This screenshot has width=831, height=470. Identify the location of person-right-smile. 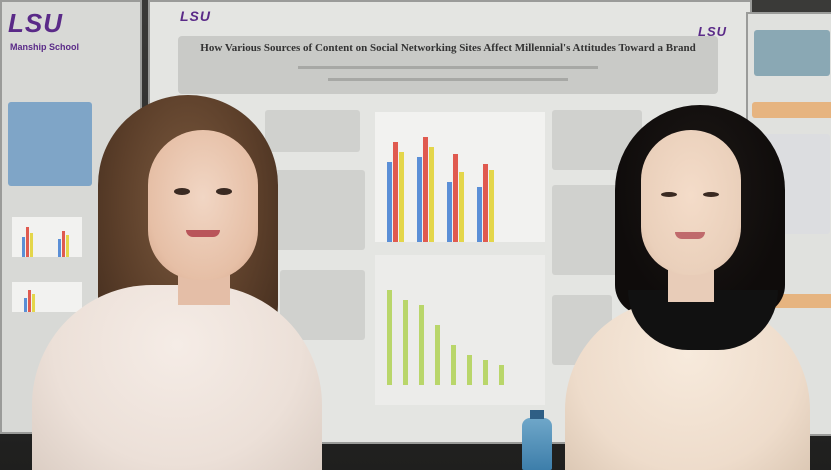
(690, 235).